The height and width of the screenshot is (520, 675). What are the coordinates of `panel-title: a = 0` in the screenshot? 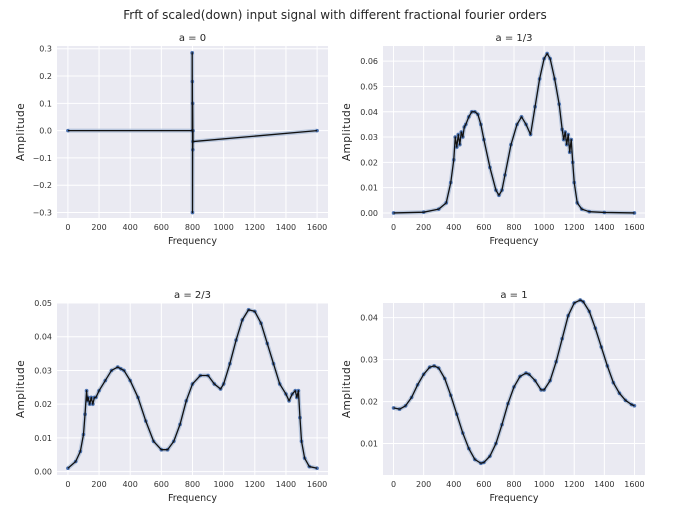 It's located at (192, 38).